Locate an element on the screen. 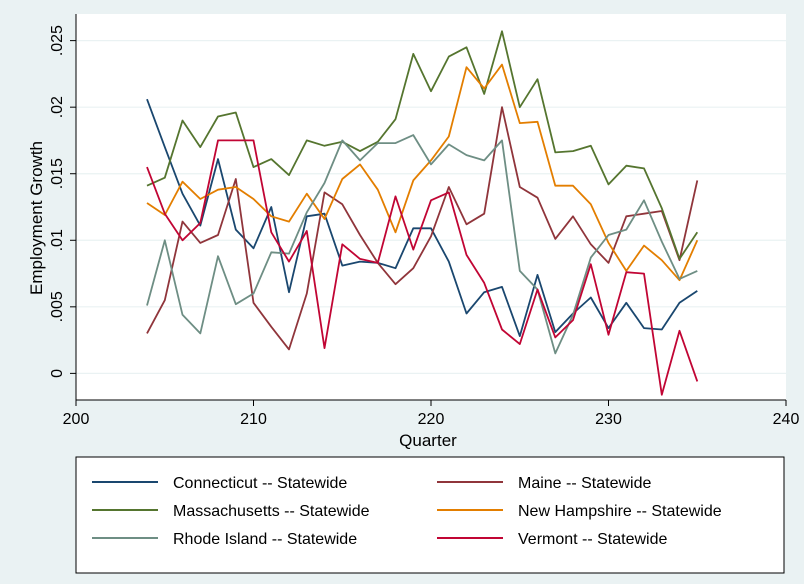 The height and width of the screenshot is (584, 804). y-tick-label: .02 is located at coordinates (57, 107).